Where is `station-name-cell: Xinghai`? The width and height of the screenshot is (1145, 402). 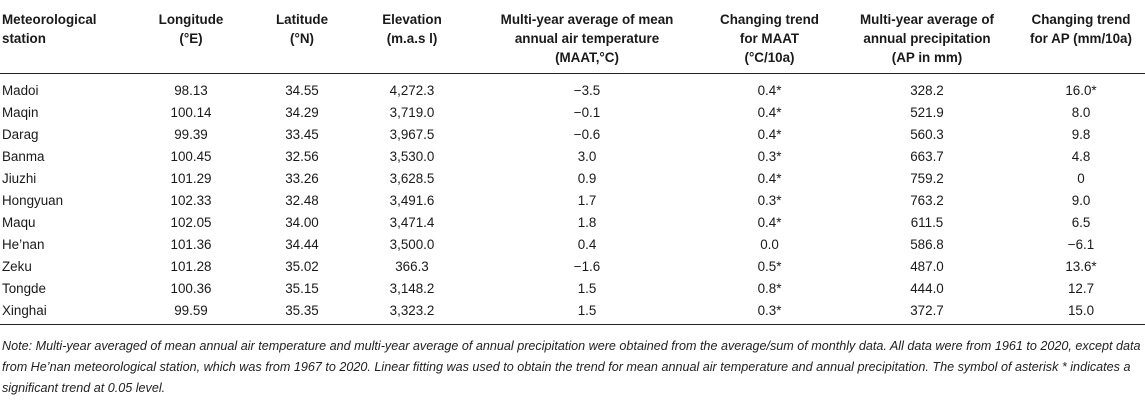 station-name-cell: Xinghai is located at coordinates (65, 312).